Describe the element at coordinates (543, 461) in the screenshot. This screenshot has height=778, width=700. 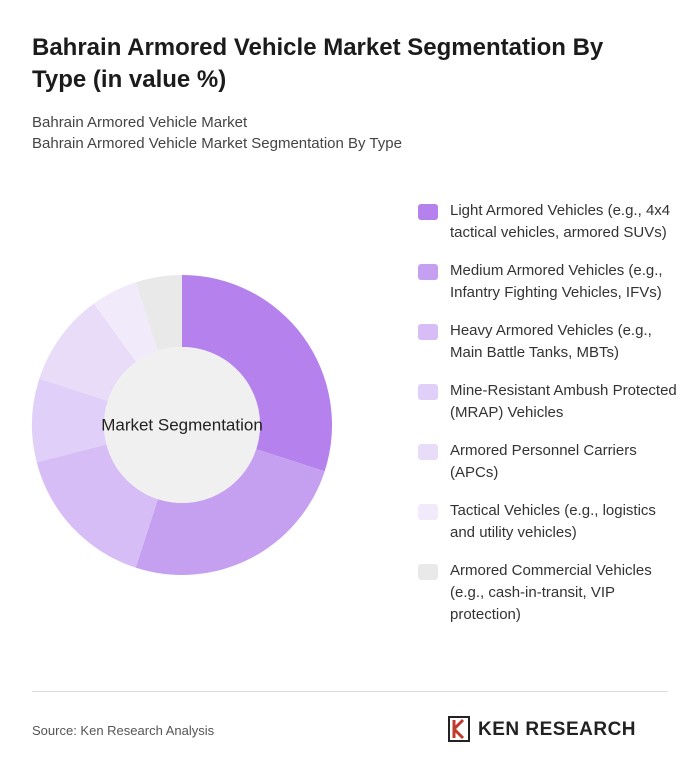
I see `legend-label: Armored Personnel Carriers (APCs)` at that location.